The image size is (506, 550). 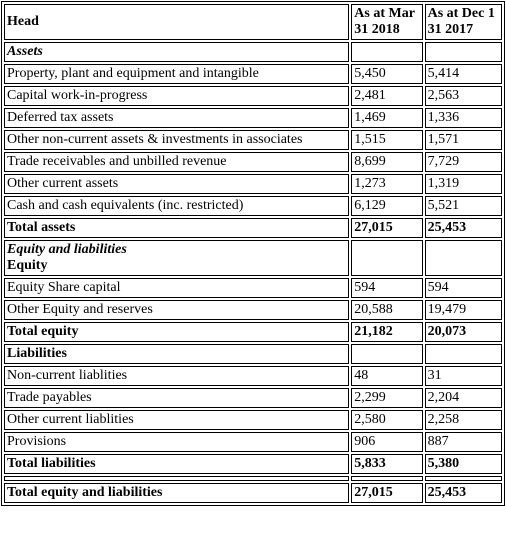 What do you see at coordinates (463, 442) in the screenshot?
I see `row-value-2017: 887` at bounding box center [463, 442].